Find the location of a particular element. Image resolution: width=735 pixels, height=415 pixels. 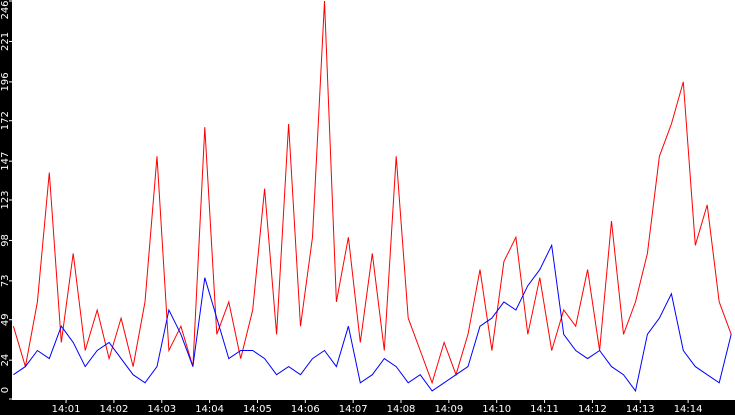

x-tick-label: 14:14 is located at coordinates (688, 409).